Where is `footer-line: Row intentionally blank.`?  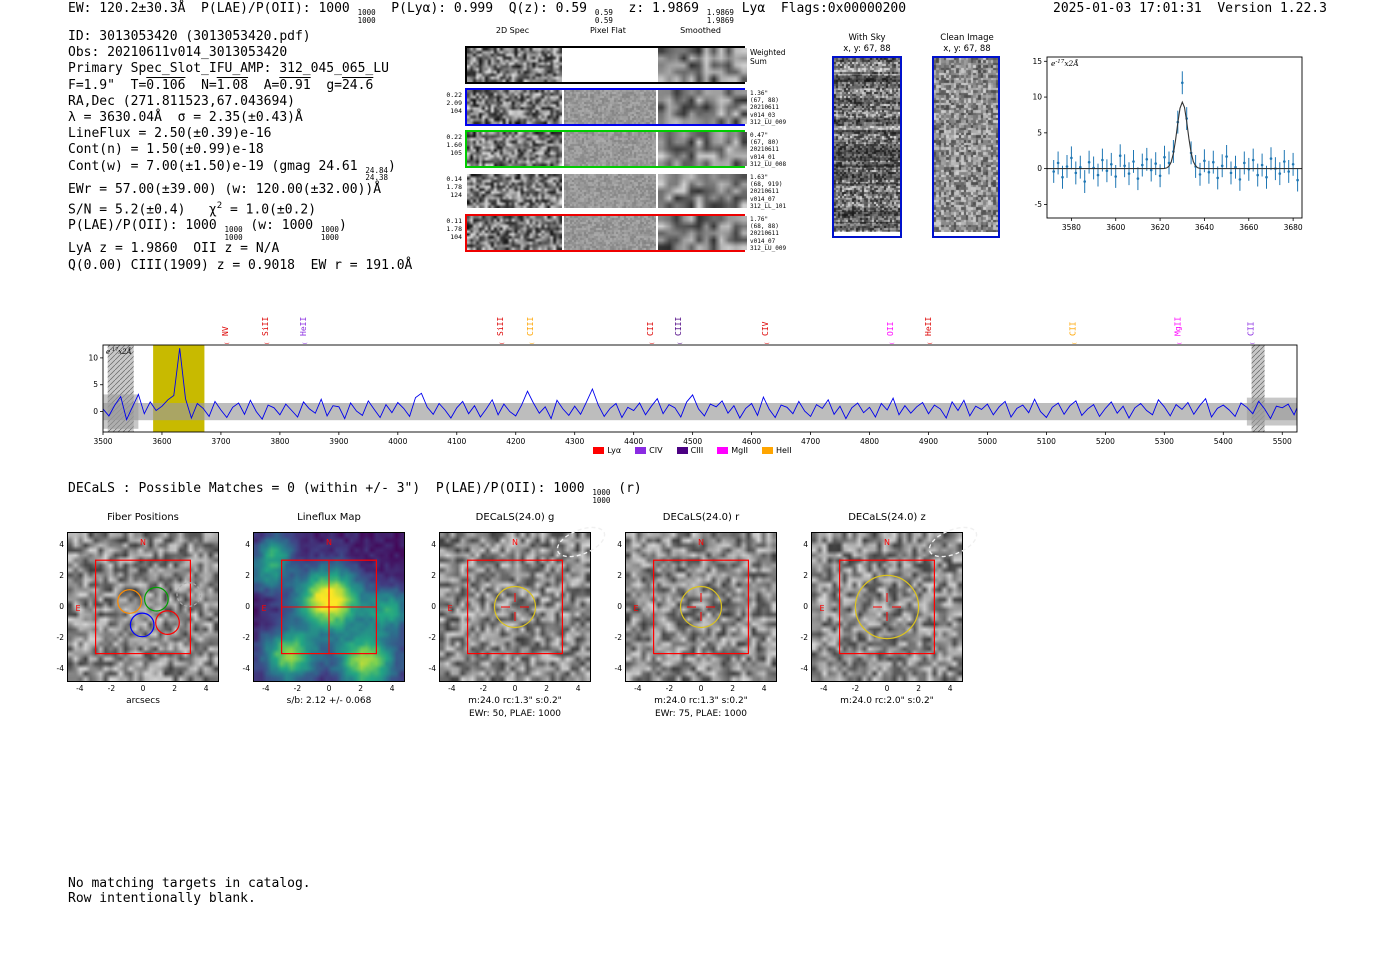 footer-line: Row intentionally blank. is located at coordinates (162, 899).